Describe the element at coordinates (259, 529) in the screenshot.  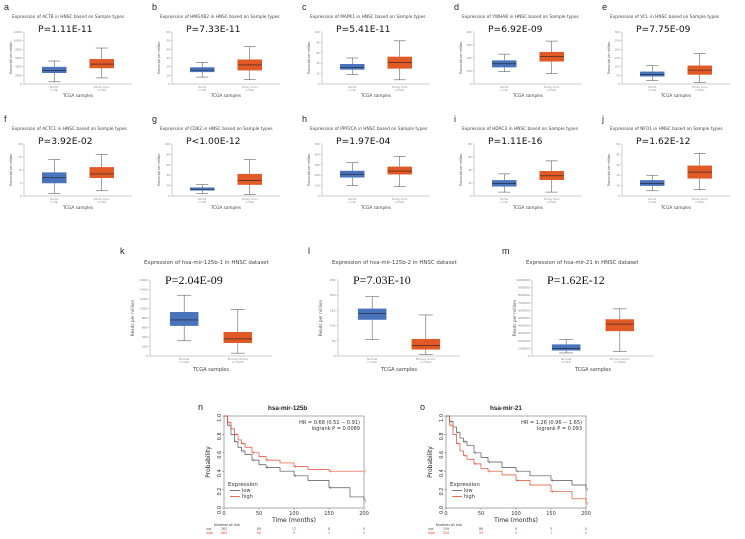
I see `risk-value: 89` at that location.